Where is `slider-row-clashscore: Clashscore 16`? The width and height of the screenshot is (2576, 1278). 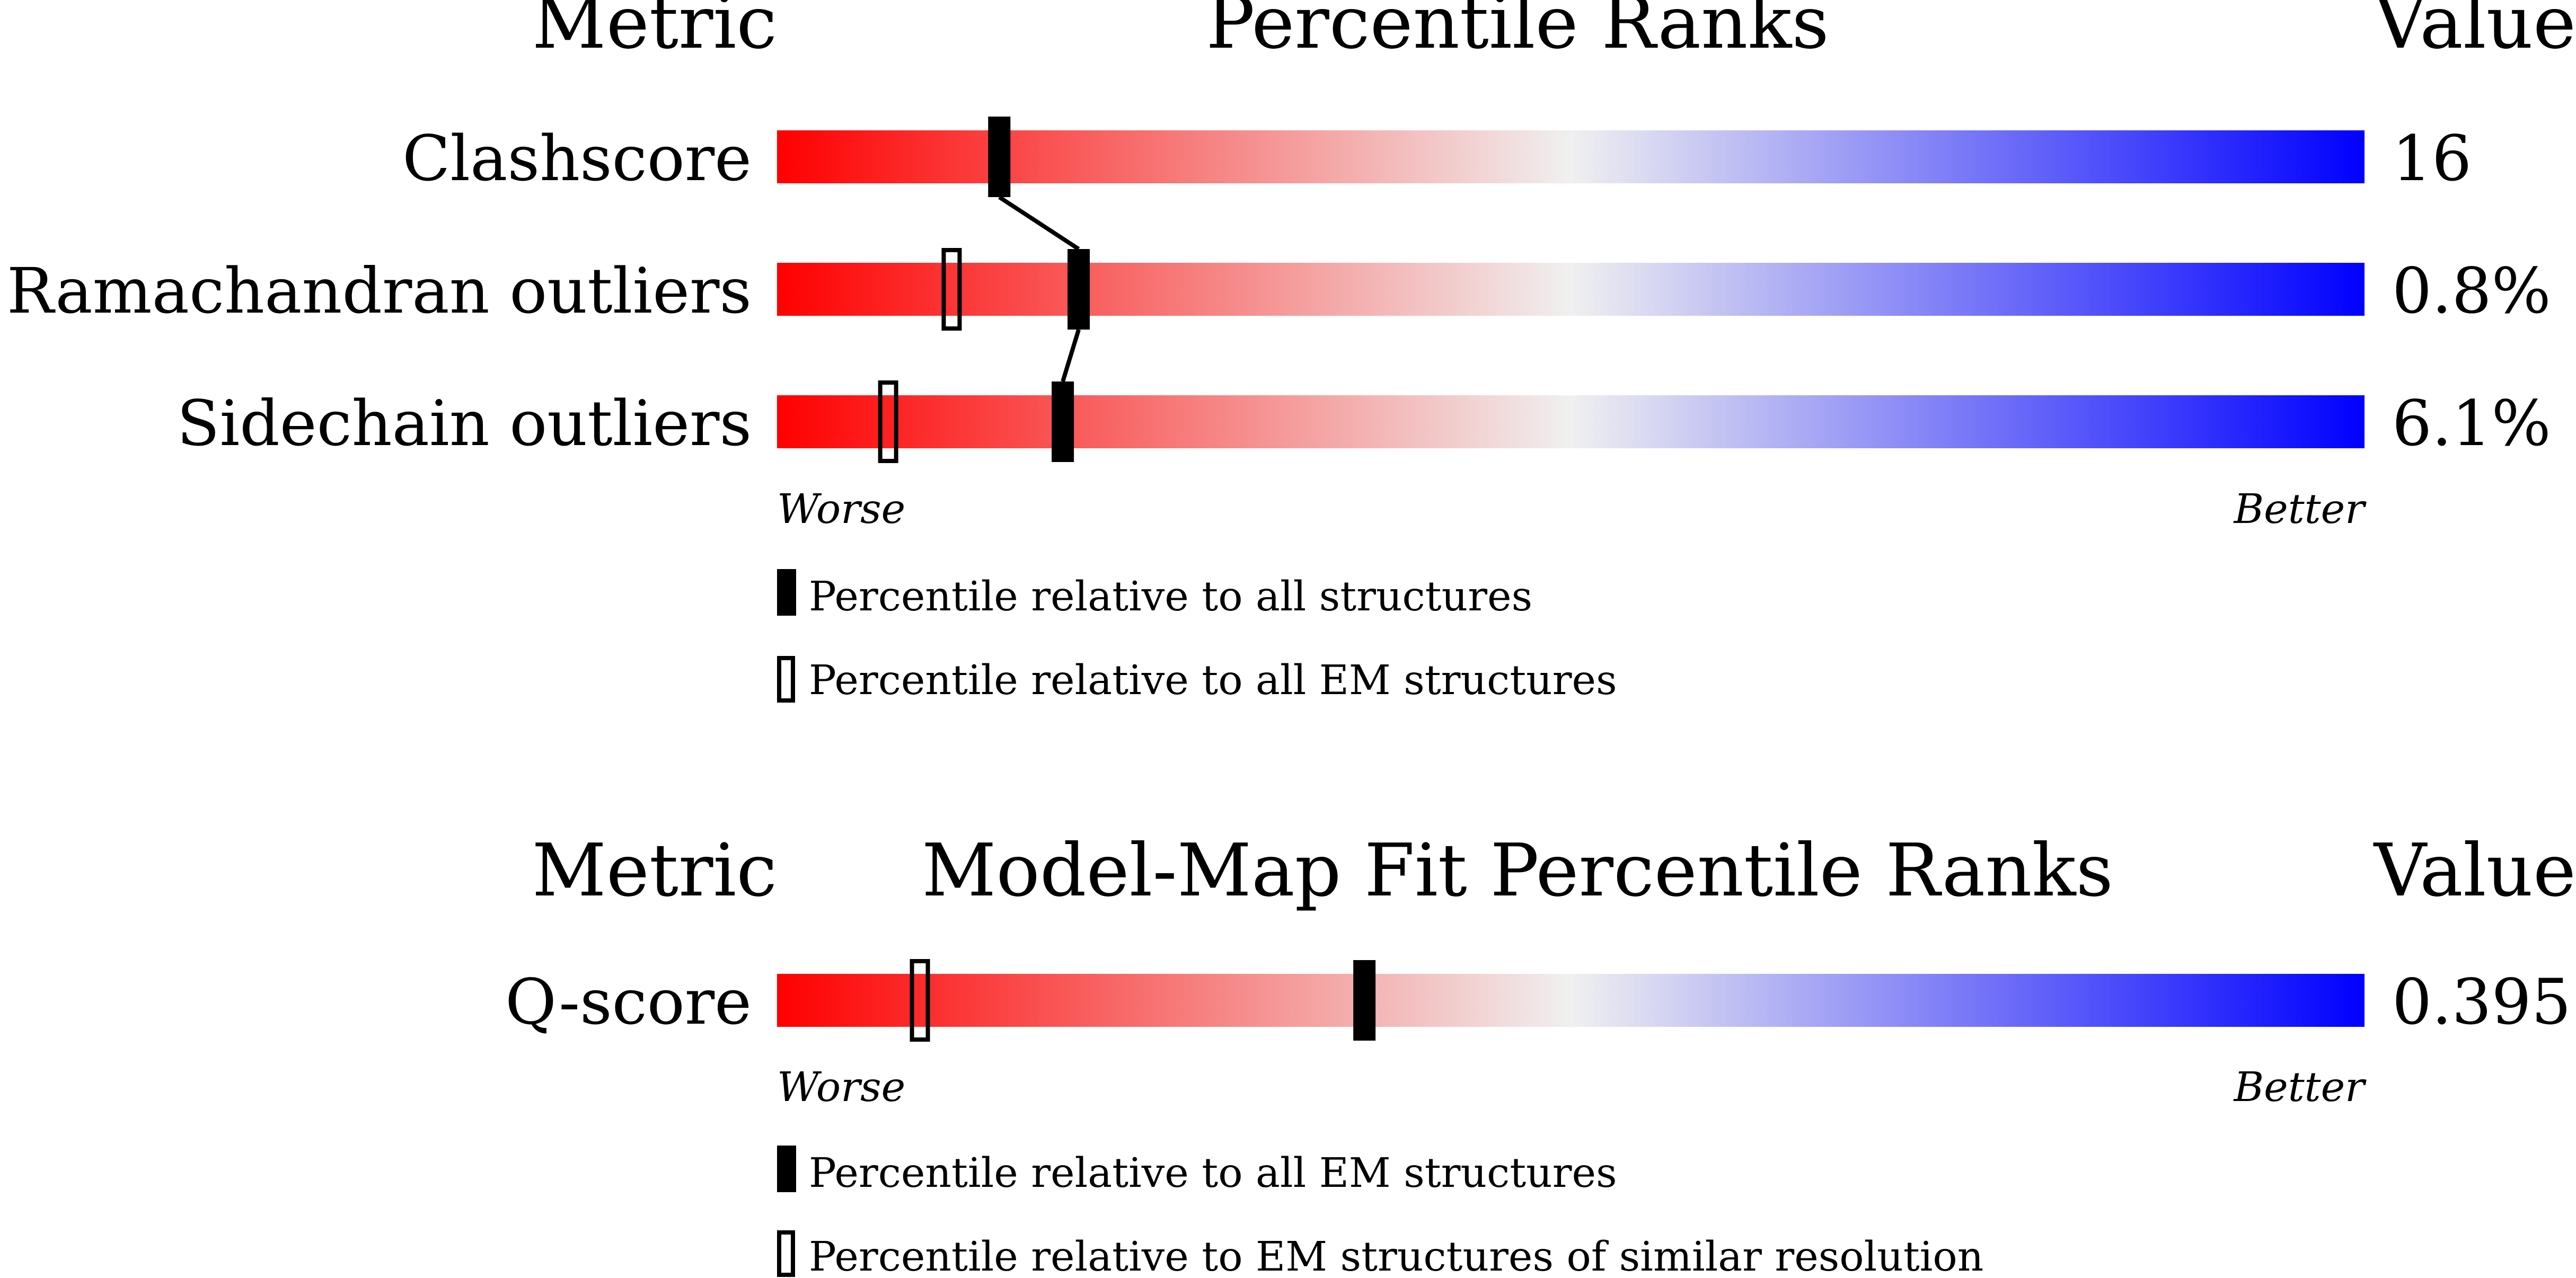 slider-row-clashscore: Clashscore 16 is located at coordinates (1437, 158).